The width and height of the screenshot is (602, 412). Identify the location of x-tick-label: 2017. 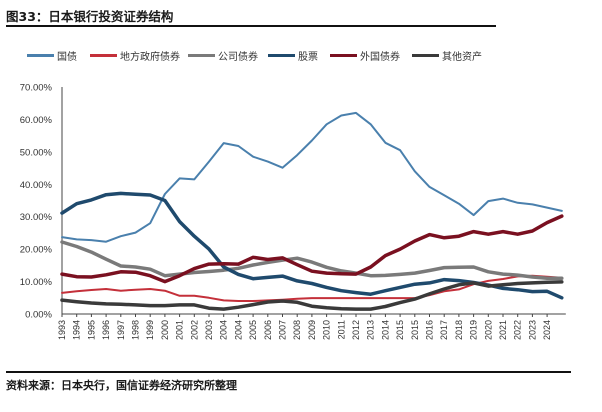
(444, 330).